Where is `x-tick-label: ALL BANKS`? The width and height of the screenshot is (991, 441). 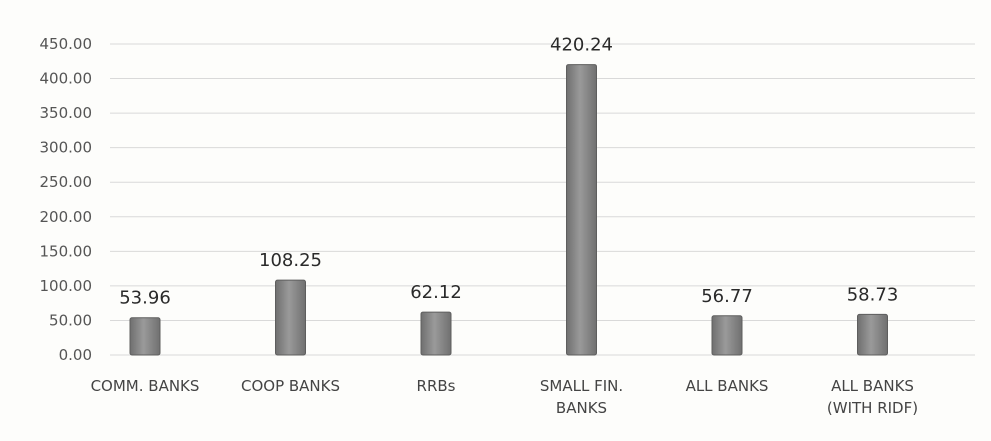 x-tick-label: ALL BANKS is located at coordinates (727, 386).